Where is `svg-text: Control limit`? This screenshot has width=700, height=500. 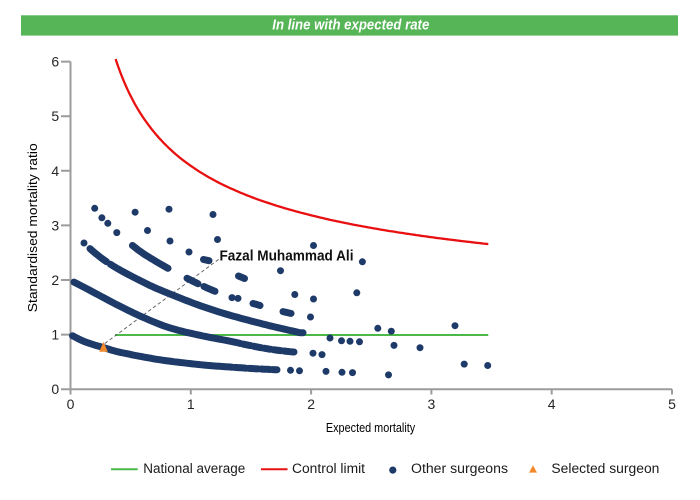
svg-text: Control limit is located at coordinates (328, 468).